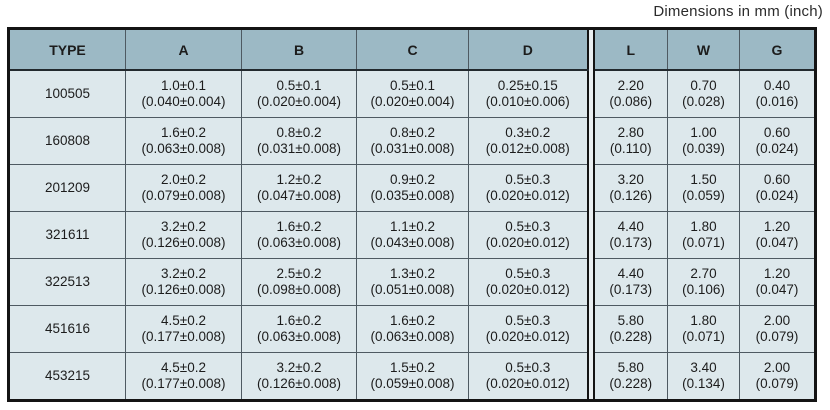 The height and width of the screenshot is (410, 830). Describe the element at coordinates (703, 289) in the screenshot. I see `inch-value: (0.106)` at that location.